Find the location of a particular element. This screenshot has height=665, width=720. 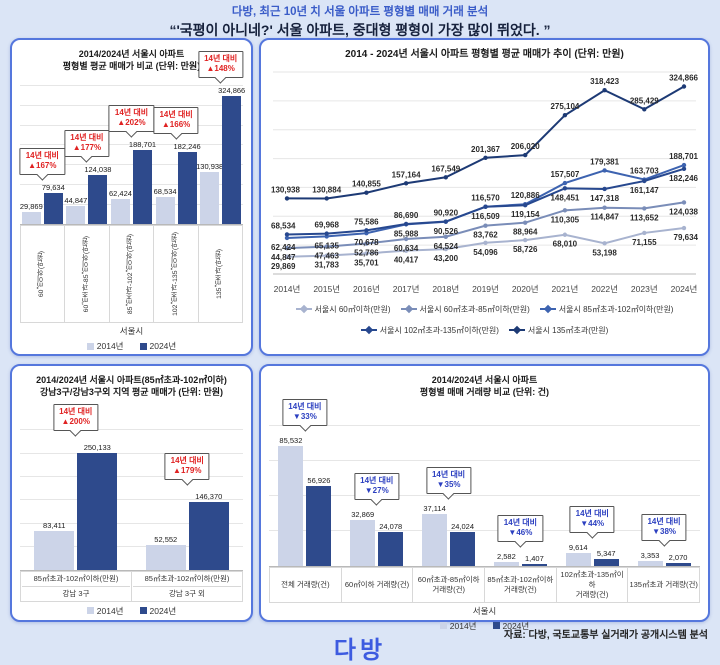

bar-wrap: 3,353 is located at coordinates (650, 559).